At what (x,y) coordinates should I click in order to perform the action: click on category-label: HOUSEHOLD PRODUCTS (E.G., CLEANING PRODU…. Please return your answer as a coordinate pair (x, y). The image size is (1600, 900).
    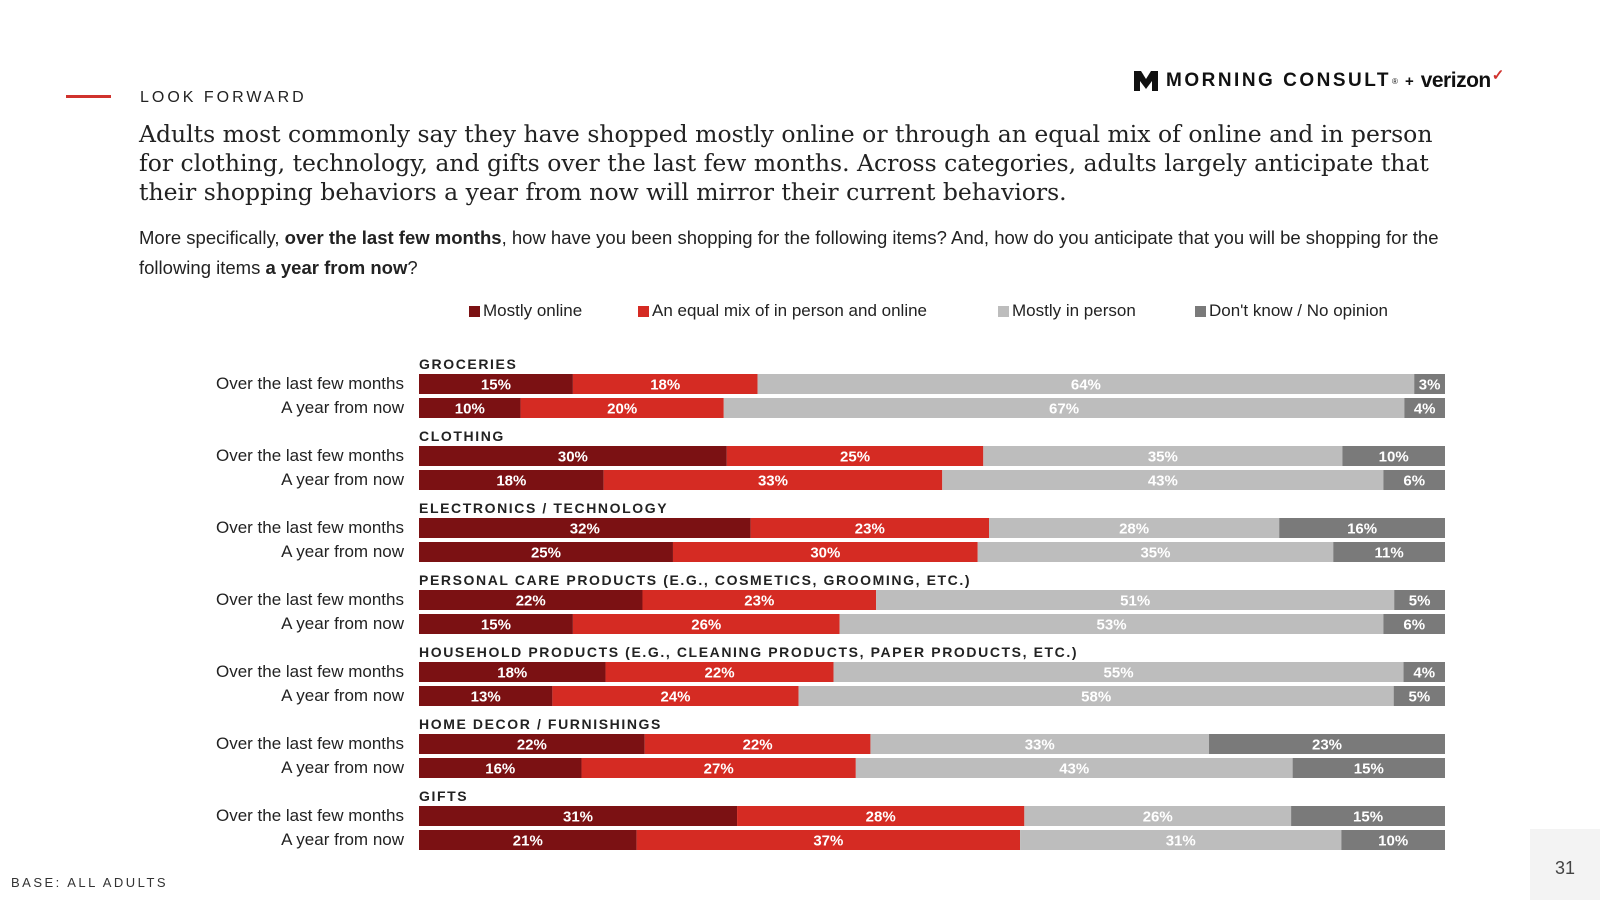
    Looking at the image, I should click on (748, 652).